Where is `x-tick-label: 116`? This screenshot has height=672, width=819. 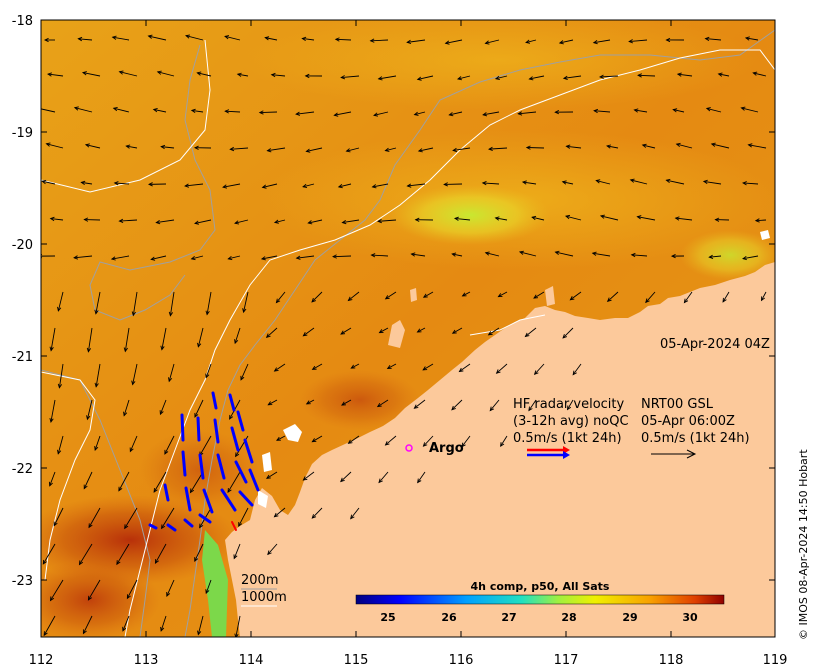 x-tick-label: 116 is located at coordinates (461, 660).